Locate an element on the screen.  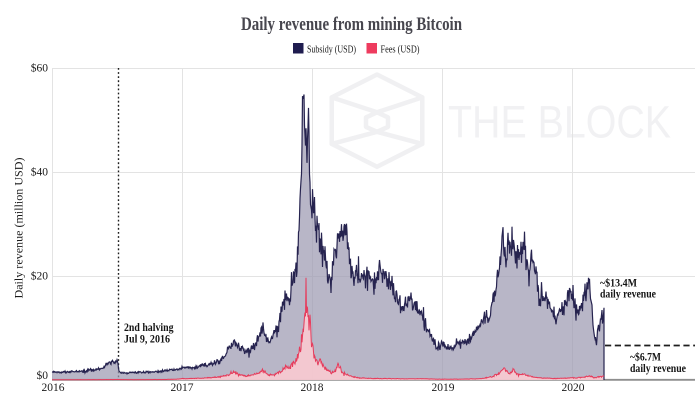
svg-text: Daily revenue (million USD) is located at coordinates (20, 227).